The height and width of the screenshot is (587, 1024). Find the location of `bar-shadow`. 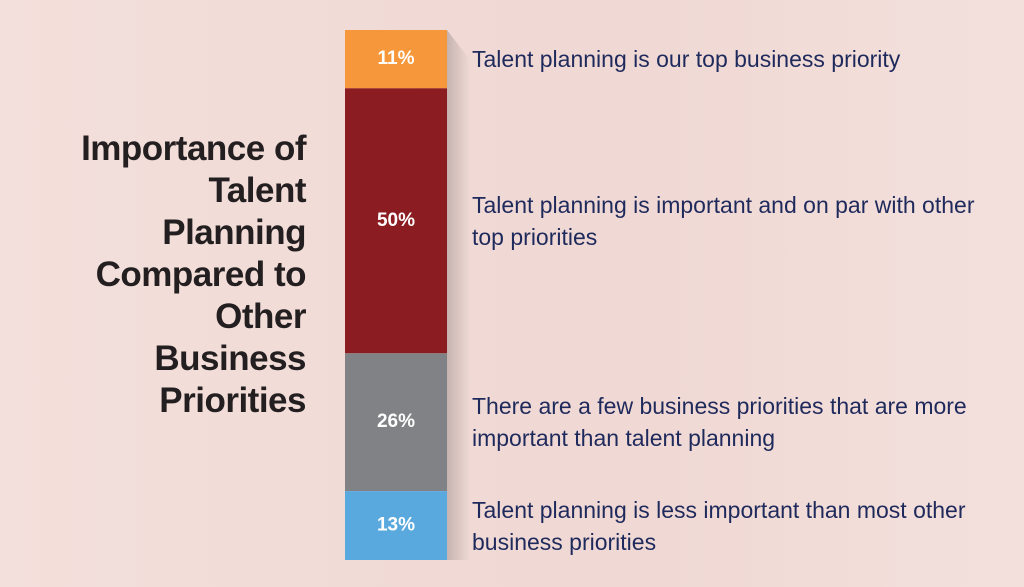

bar-shadow is located at coordinates (458, 295).